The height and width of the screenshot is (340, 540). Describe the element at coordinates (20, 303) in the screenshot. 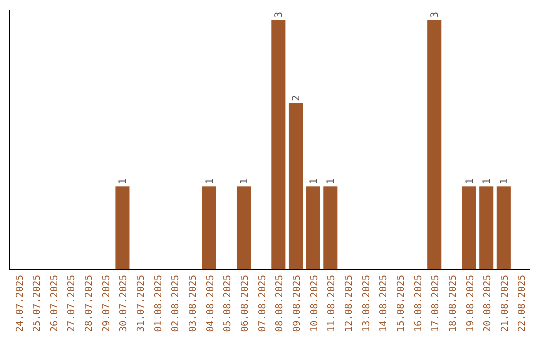

I see `x-tick-label: 24.07.2025` at that location.